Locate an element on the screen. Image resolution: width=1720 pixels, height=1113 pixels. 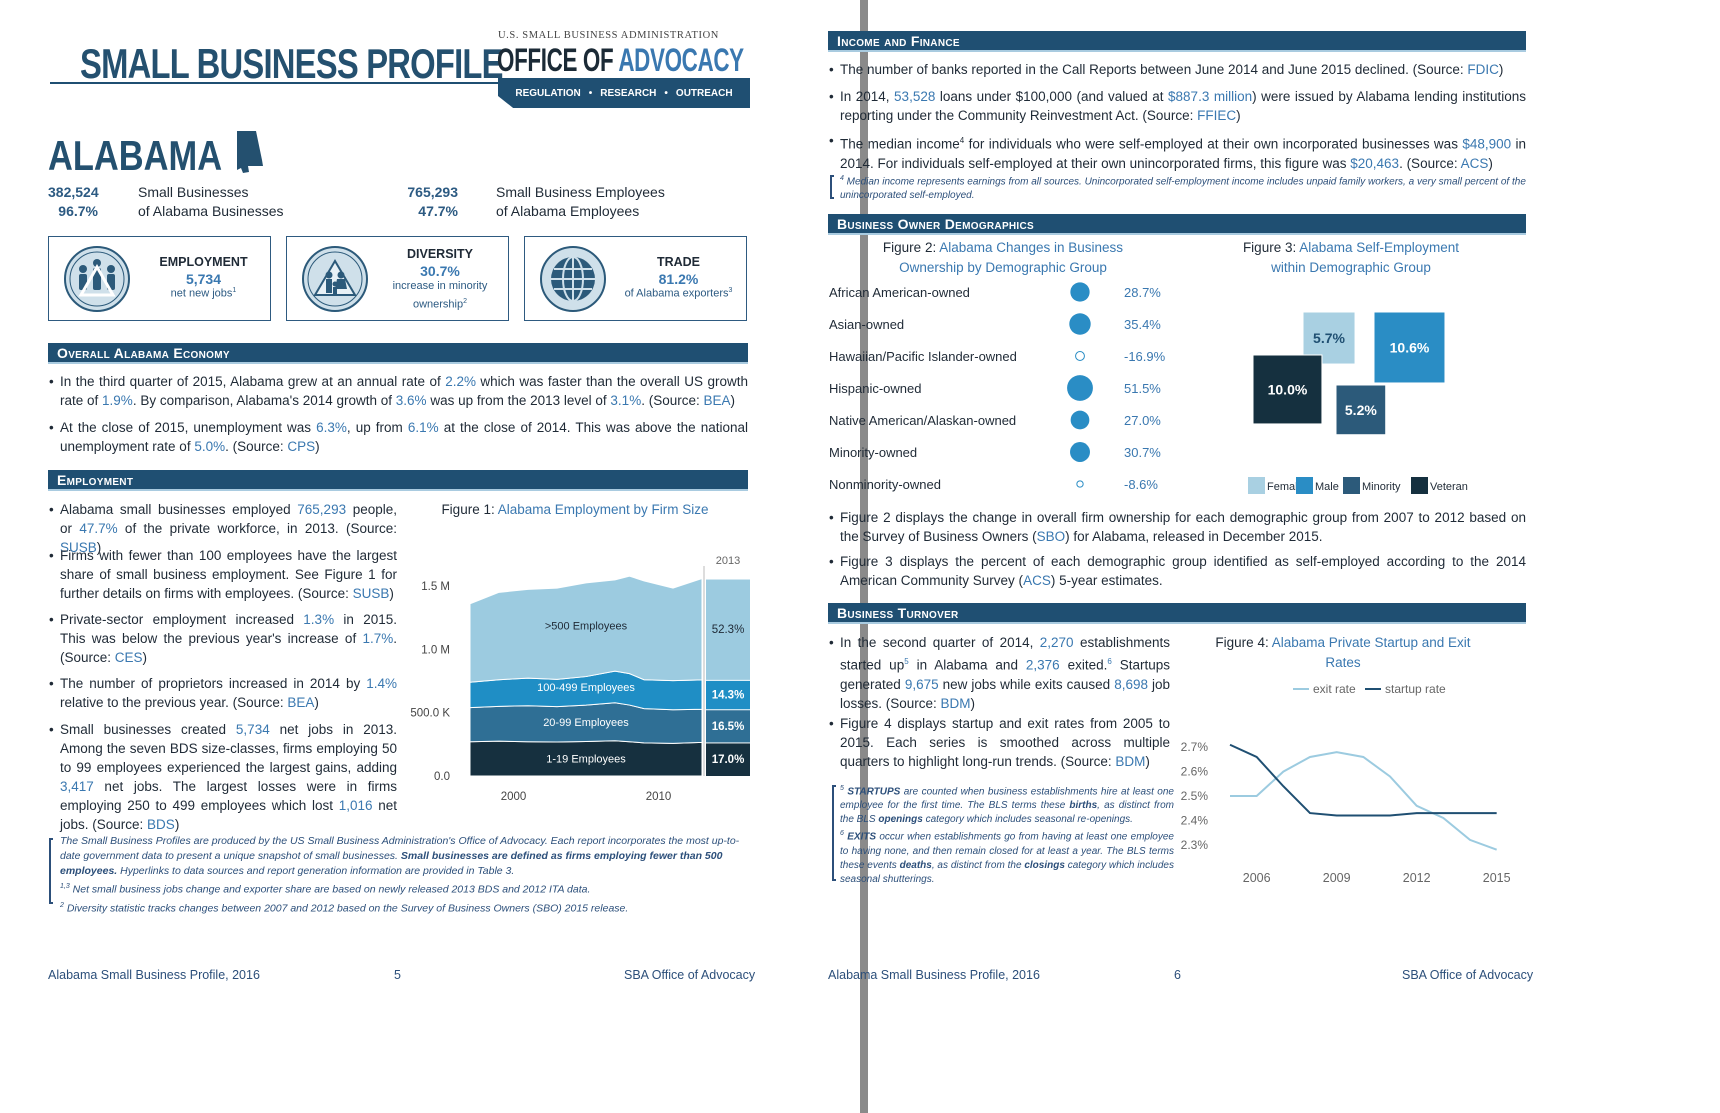
value: 3,417 is located at coordinates (77, 786).